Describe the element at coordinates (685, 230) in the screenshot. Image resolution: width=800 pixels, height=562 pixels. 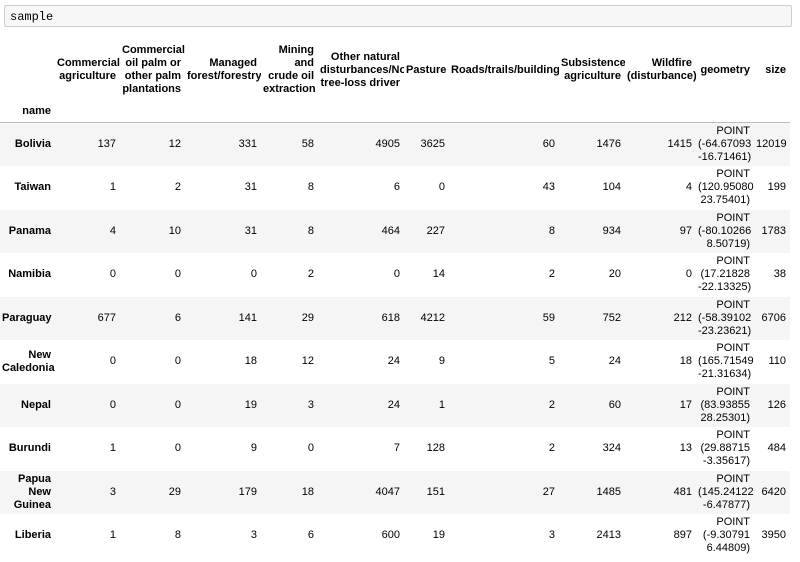
I see `table-cell: 97` at that location.